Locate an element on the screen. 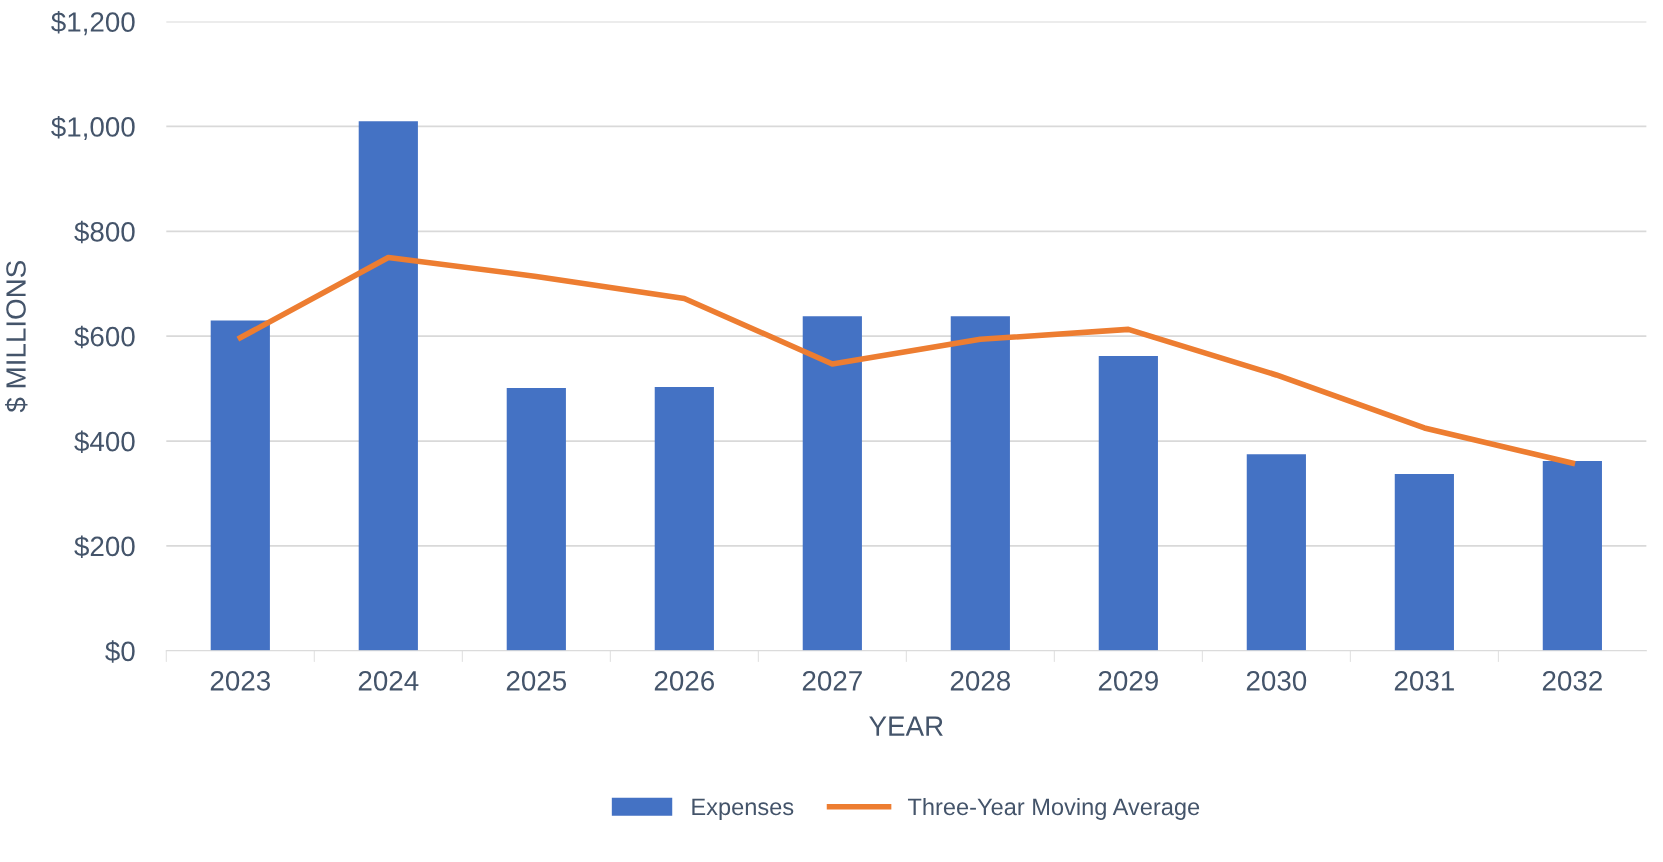  x-tick-label: 2024 is located at coordinates (388, 680).